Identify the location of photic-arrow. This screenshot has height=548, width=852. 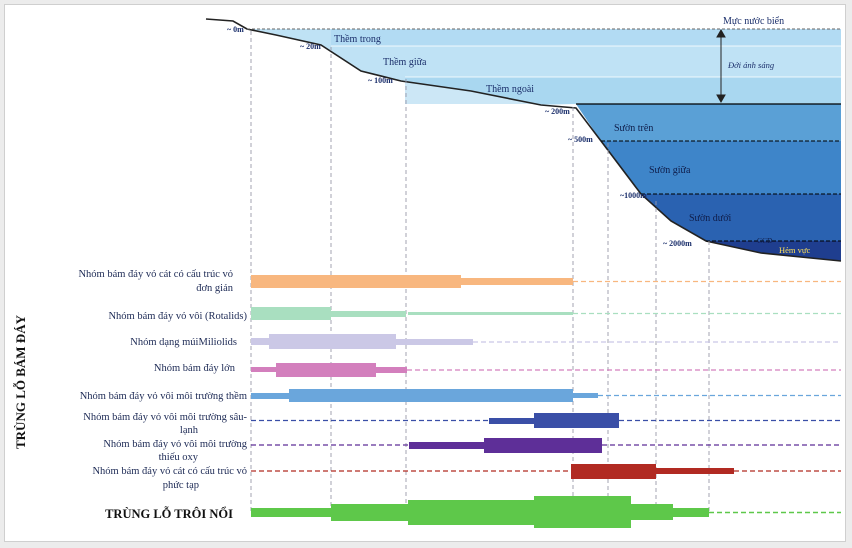
(721, 66).